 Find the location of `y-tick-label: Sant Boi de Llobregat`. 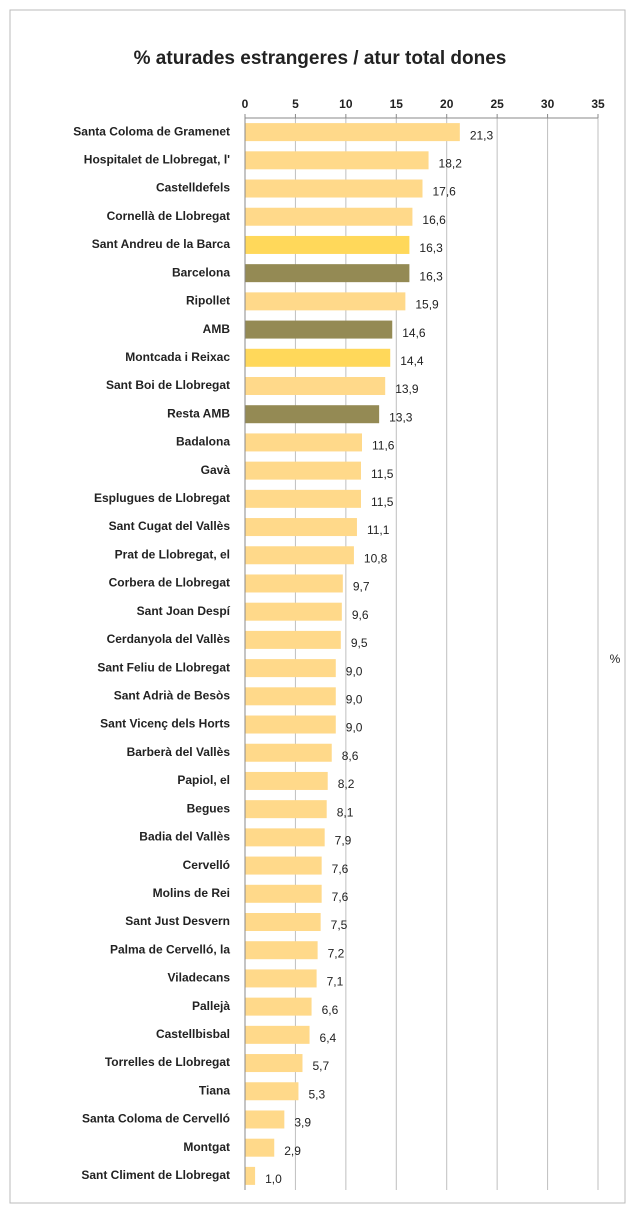

y-tick-label: Sant Boi de Llobregat is located at coordinates (168, 385).